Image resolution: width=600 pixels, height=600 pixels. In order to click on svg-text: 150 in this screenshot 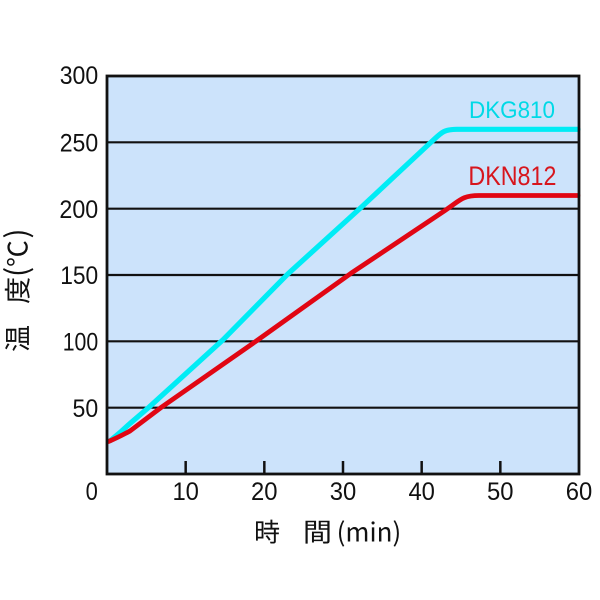, I will do `click(79, 276)`.